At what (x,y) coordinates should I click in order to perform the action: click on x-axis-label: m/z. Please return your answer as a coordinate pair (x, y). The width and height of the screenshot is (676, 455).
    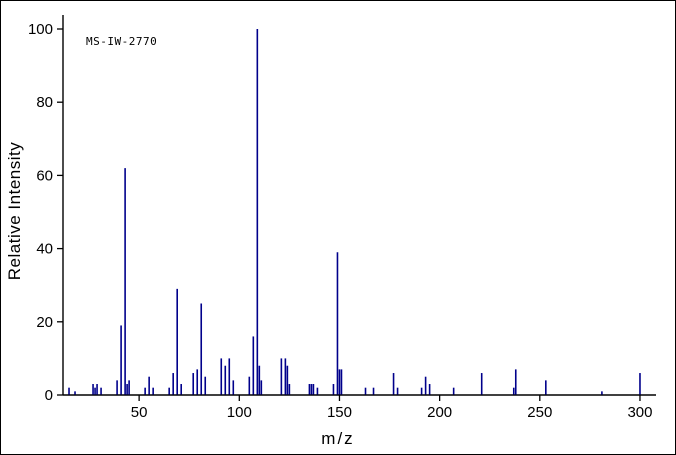
    Looking at the image, I should click on (338, 438).